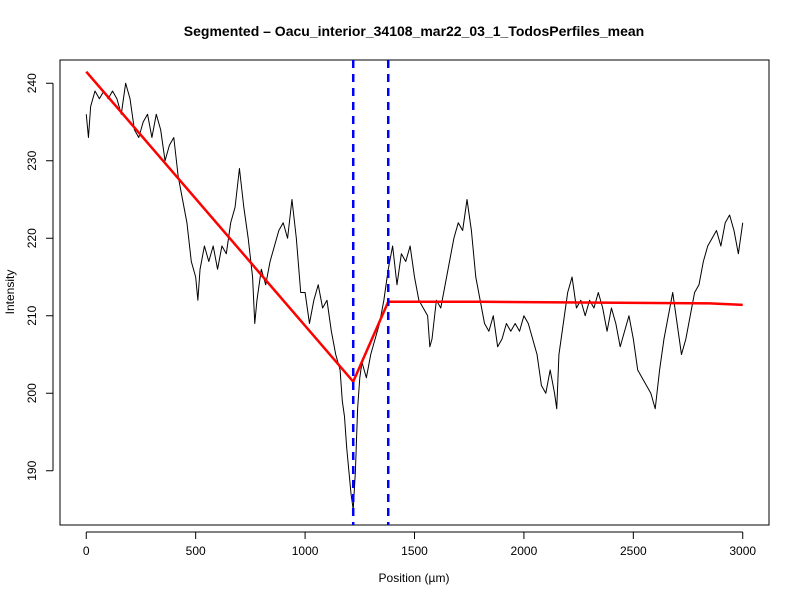 This screenshot has width=800, height=600. I want to click on y-tick-label: 190, so click(32, 470).